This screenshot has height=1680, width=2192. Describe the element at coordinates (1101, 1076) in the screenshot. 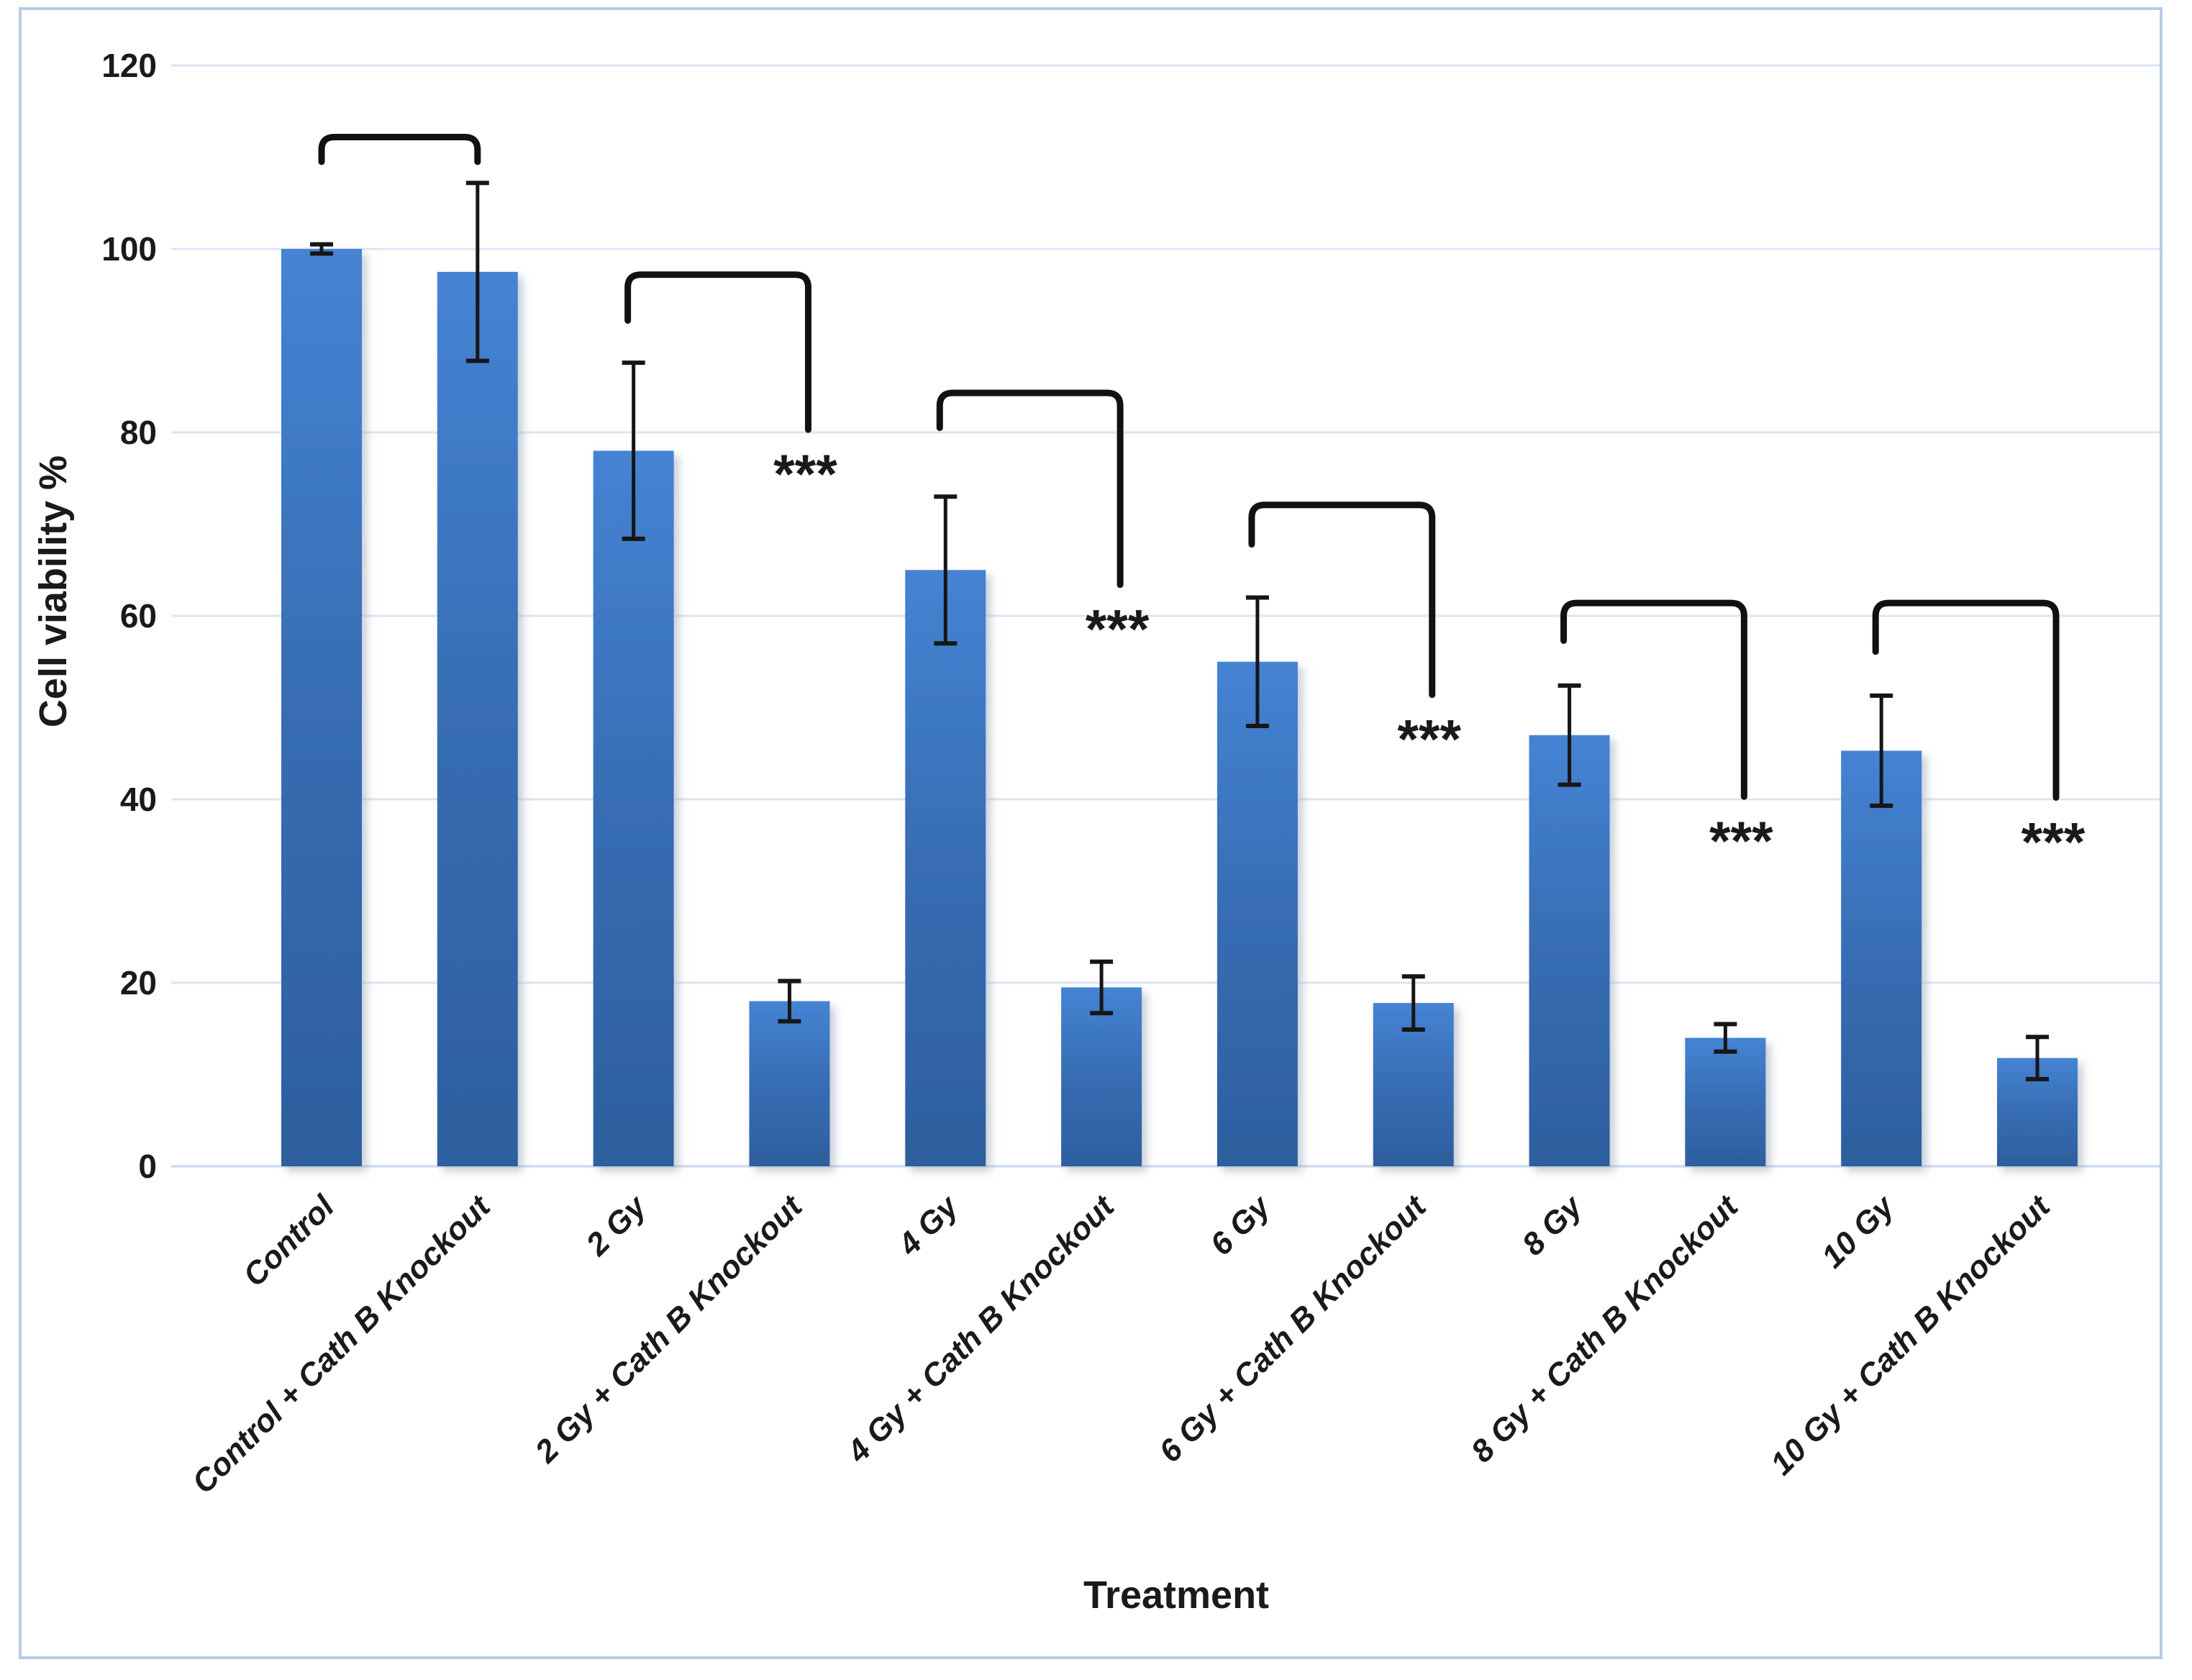

I see `bar-4-gy-cath-b-knockout` at that location.